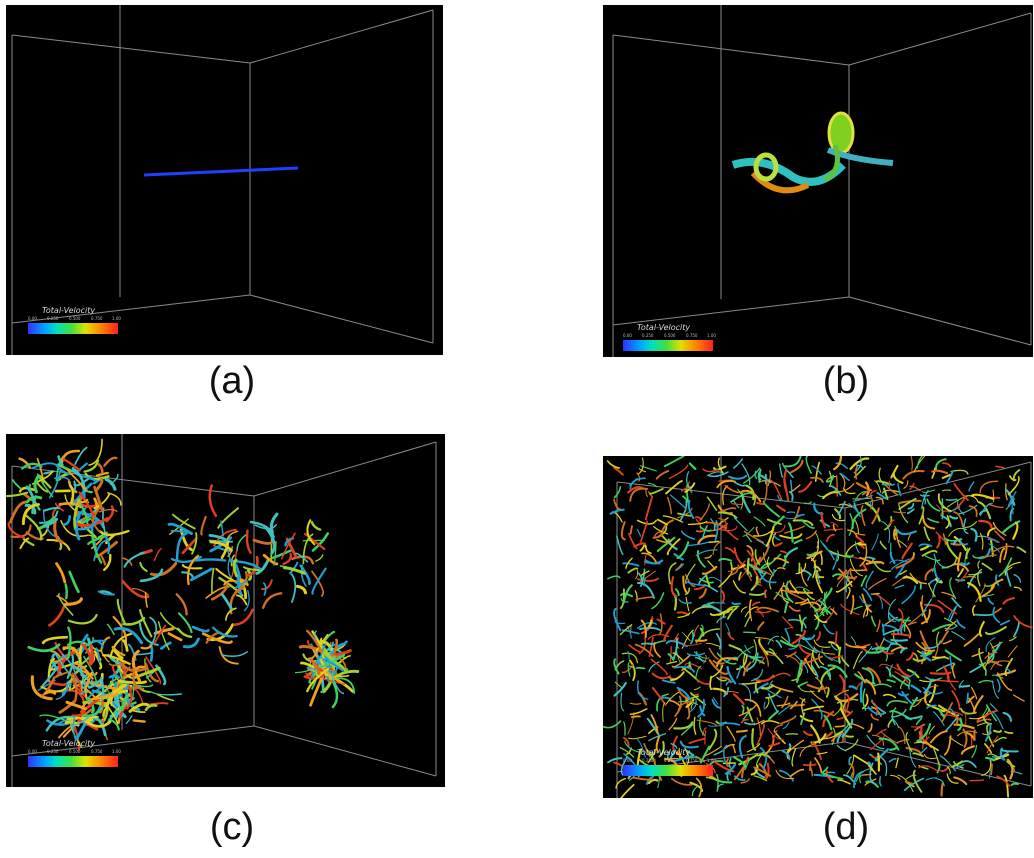 The height and width of the screenshot is (858, 1034). Describe the element at coordinates (711, 335) in the screenshot. I see `legend-tick: 1.00` at that location.